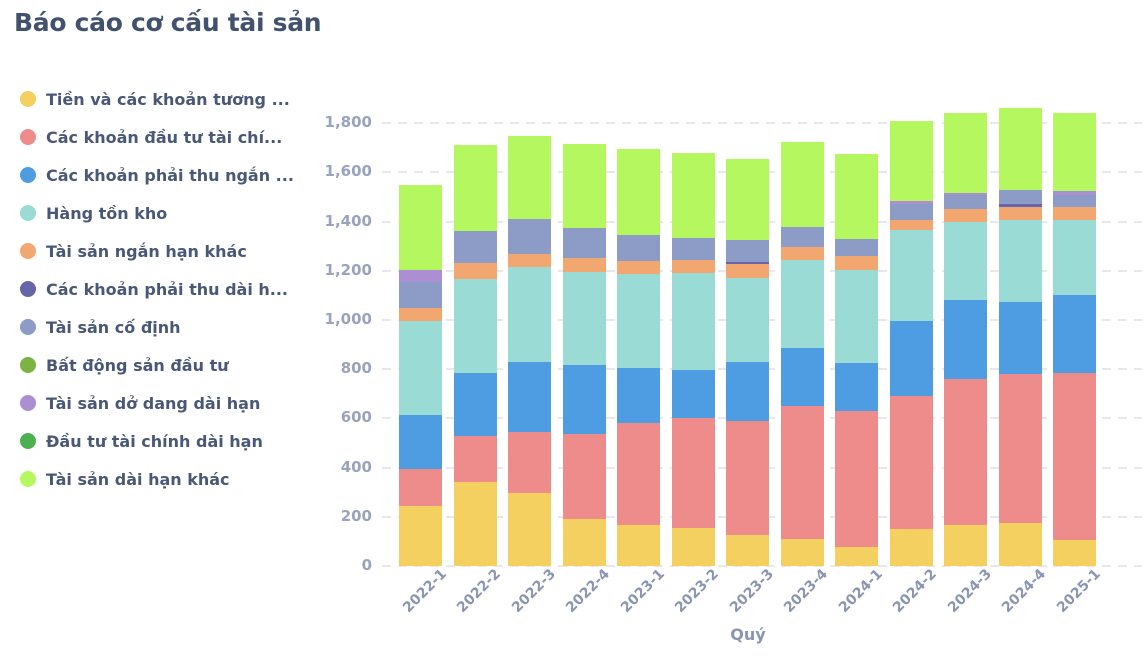  Describe the element at coordinates (140, 403) in the screenshot. I see `legend-item: Tài sản dở dang dài hạn` at that location.